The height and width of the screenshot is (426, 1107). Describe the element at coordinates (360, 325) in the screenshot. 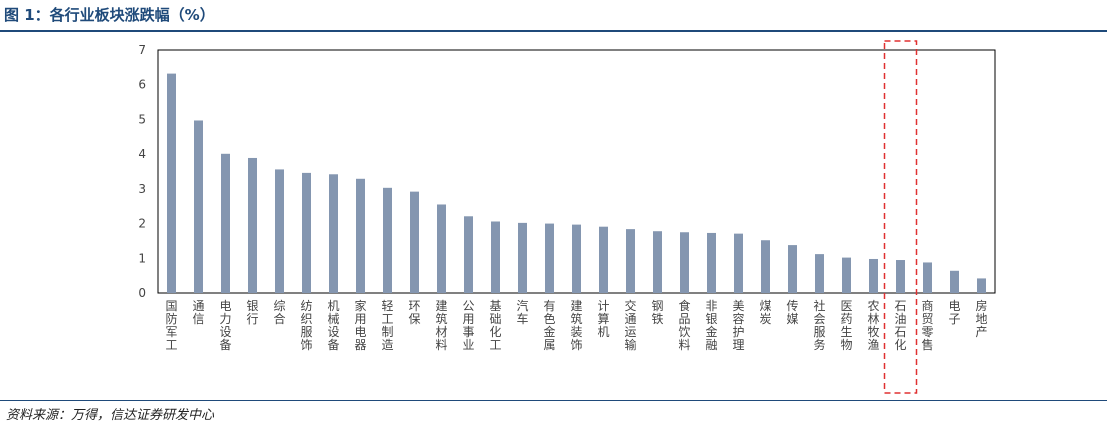

I see `x-category-label: 家用电器` at that location.